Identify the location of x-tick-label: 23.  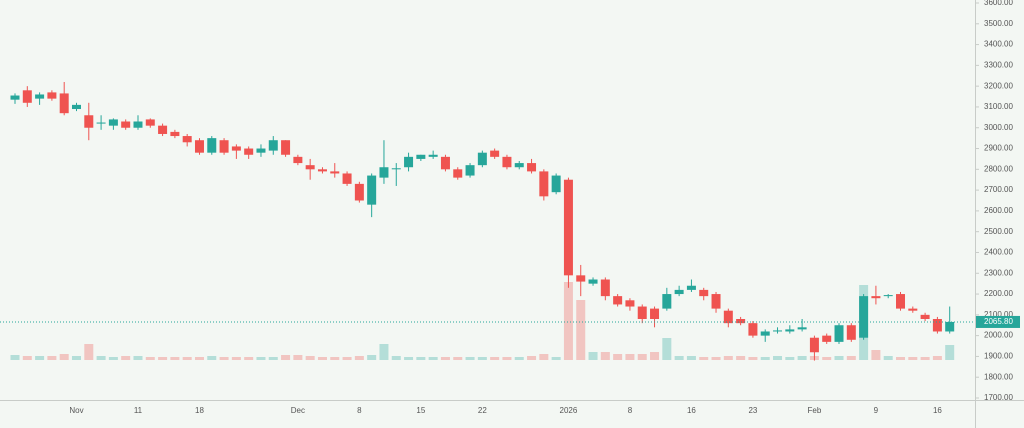
(752, 410).